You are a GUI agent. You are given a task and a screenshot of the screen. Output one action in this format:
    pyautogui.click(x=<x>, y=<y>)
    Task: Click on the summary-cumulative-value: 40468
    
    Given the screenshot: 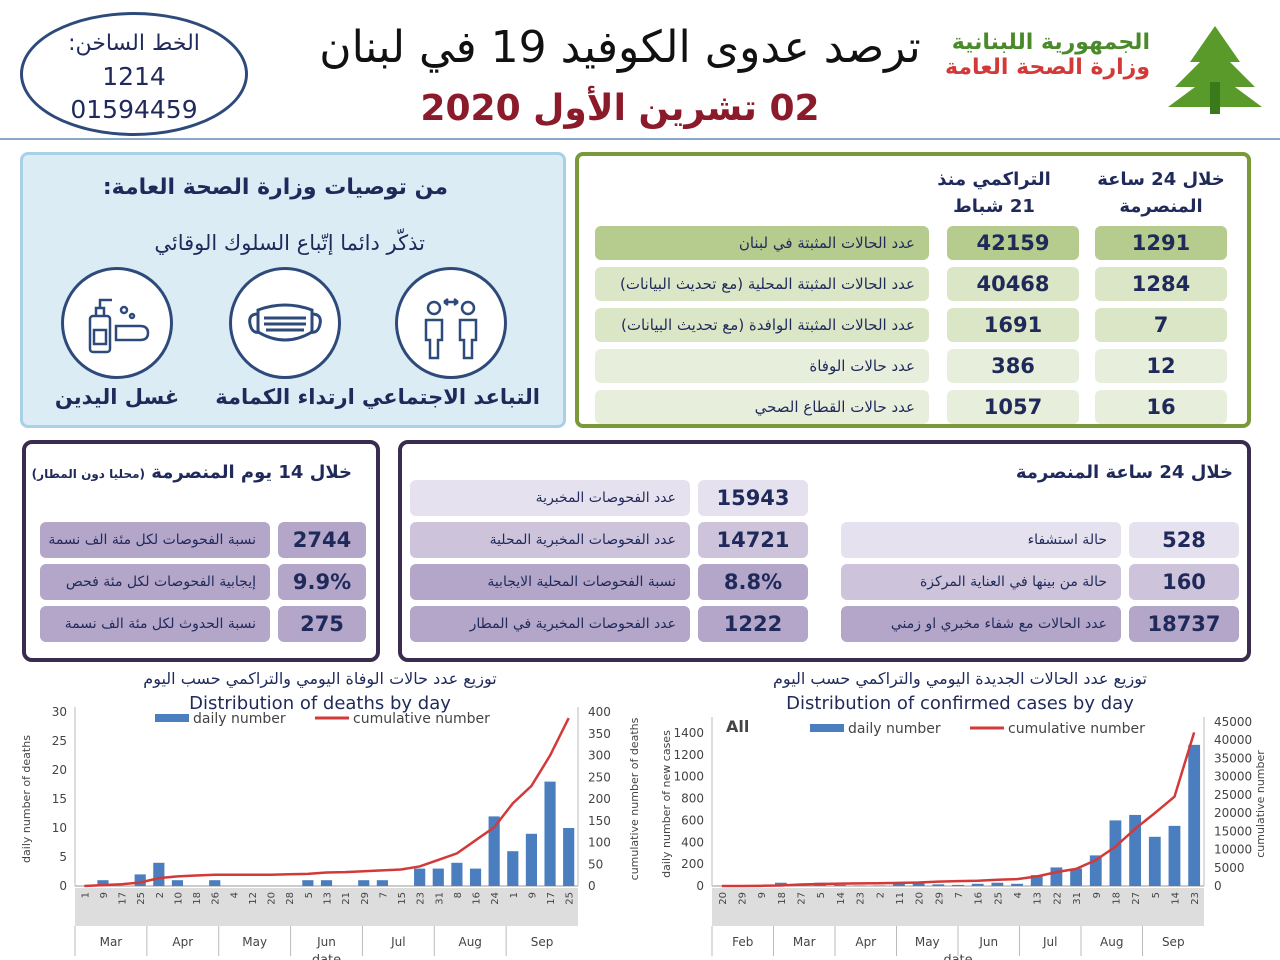 What is the action you would take?
    pyautogui.click(x=1013, y=284)
    